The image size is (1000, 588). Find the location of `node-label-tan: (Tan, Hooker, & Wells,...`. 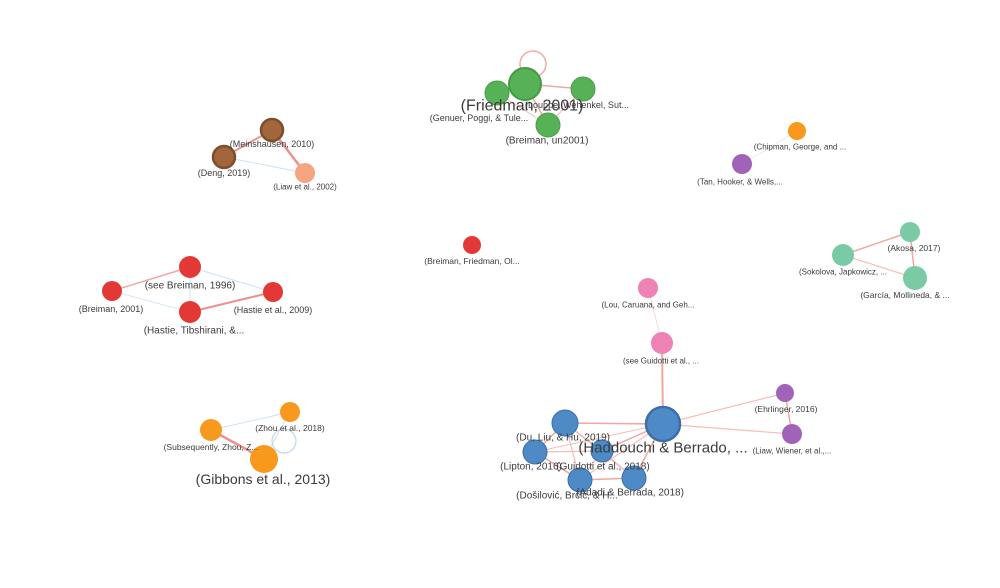

node-label-tan: (Tan, Hooker, & Wells,... is located at coordinates (740, 182).